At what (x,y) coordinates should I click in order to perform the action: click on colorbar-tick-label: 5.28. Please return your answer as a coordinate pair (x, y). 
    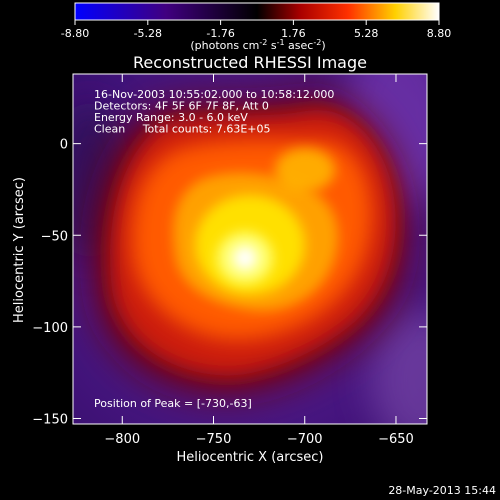
    Looking at the image, I should click on (366, 33).